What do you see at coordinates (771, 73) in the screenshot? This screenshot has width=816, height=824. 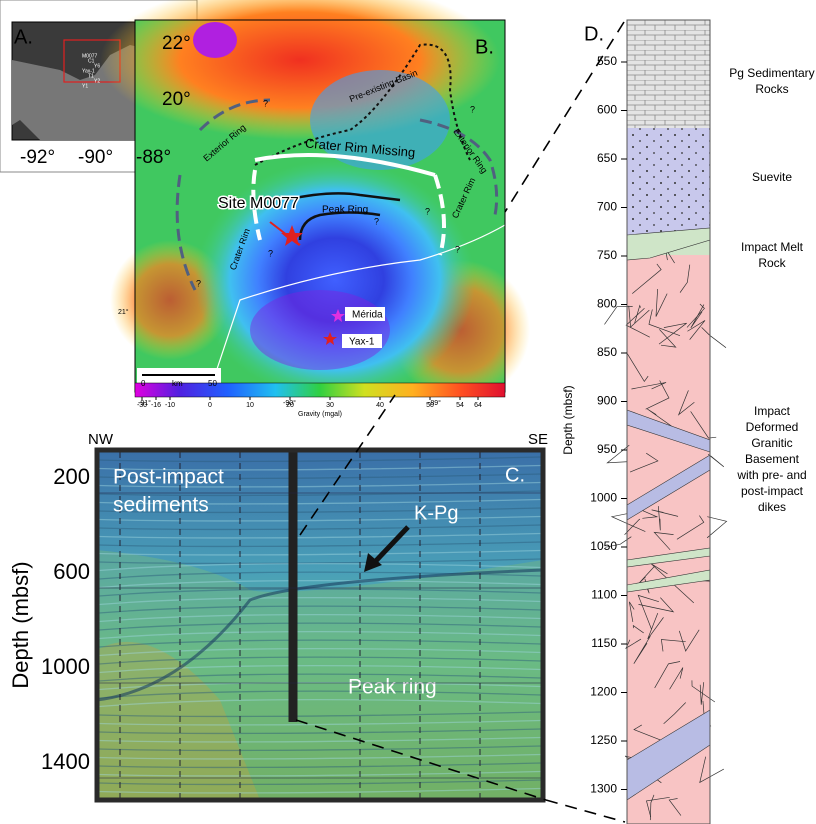 I see `unit-label: Pg Sedimentary` at bounding box center [771, 73].